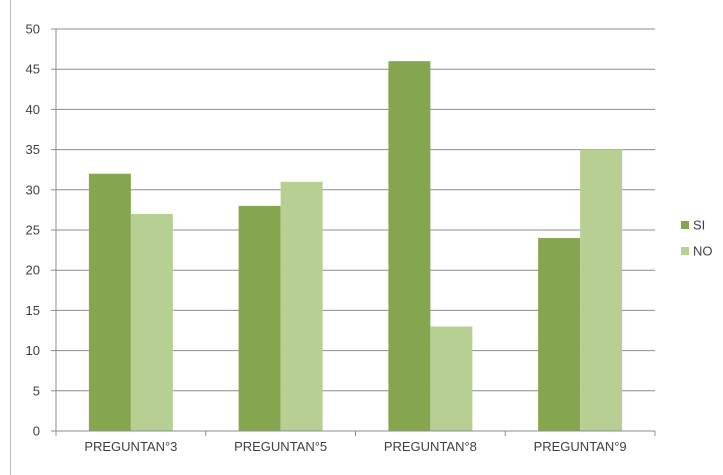  What do you see at coordinates (703, 251) in the screenshot?
I see `legend-label-no: NO` at bounding box center [703, 251].